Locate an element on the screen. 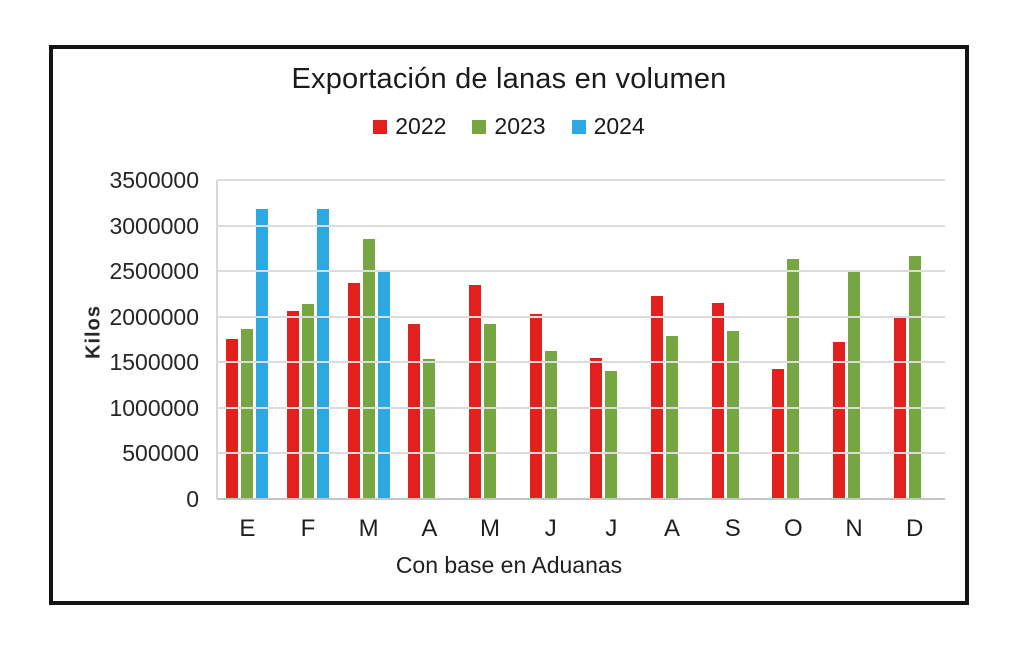 This screenshot has width=1024, height=655. y-tick-label-2500000: 2500000 is located at coordinates (154, 271).